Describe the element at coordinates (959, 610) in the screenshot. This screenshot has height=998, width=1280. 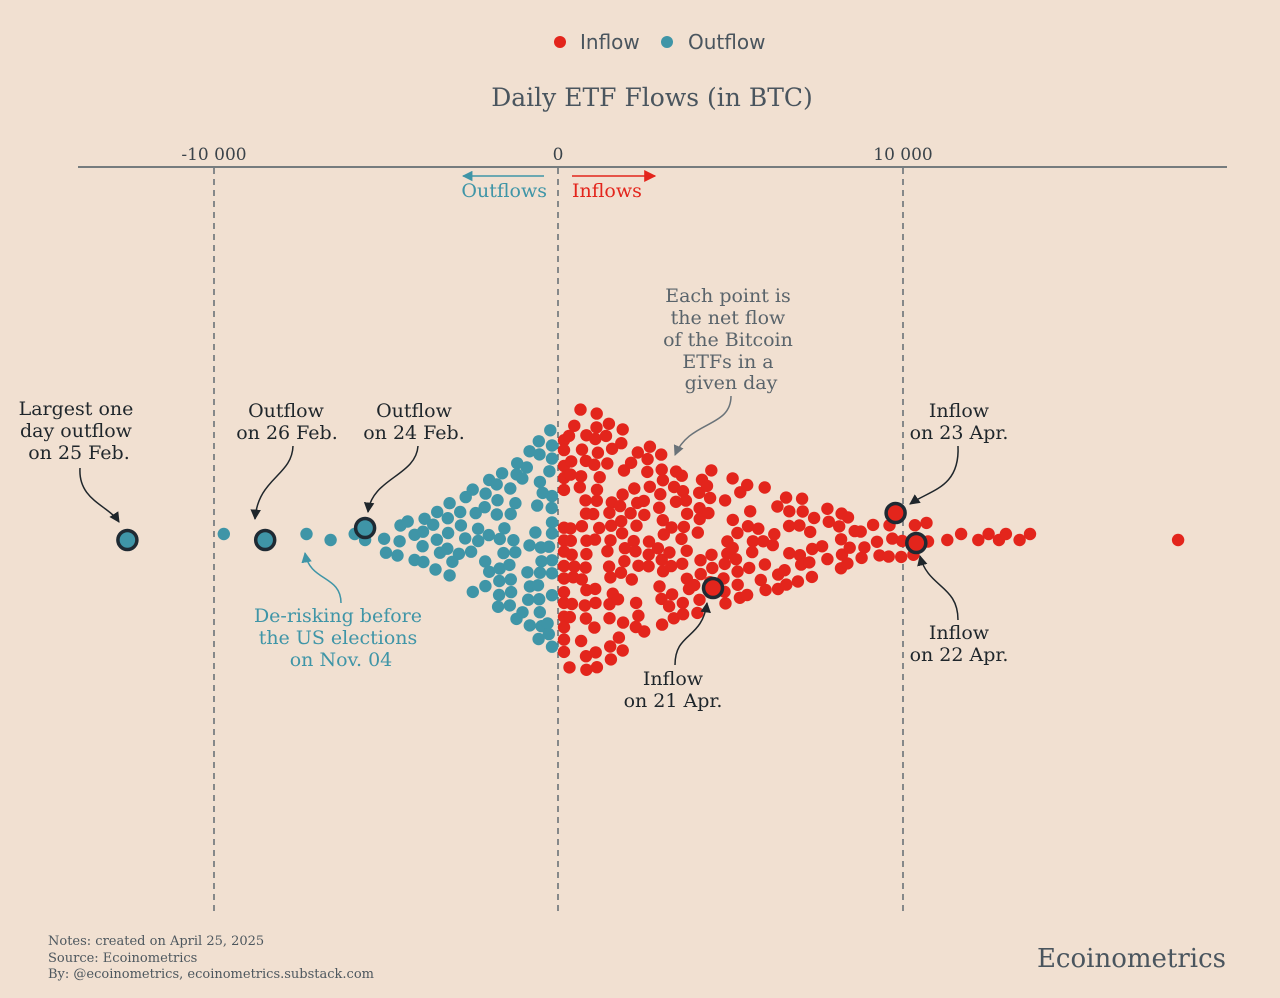
I see `annotation-inflow-22apr: Inflow on 22 Apr.` at that location.